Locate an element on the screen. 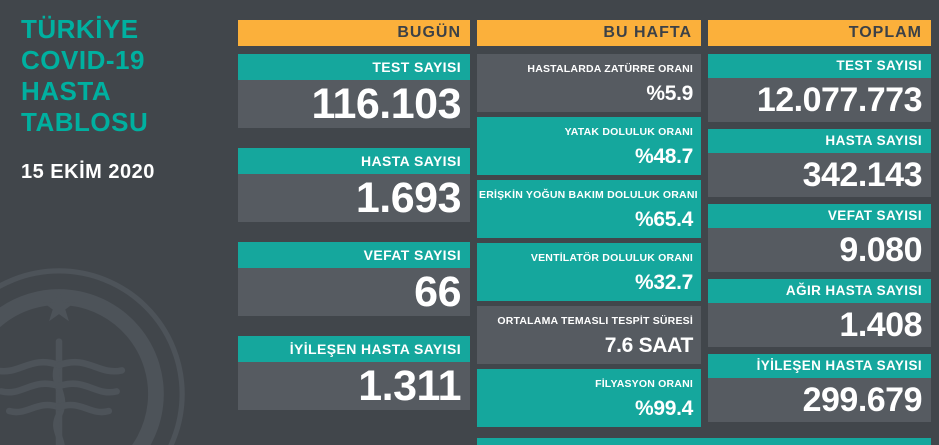 The width and height of the screenshot is (939, 445). stat-block-cases-total: HASTA SAYISI 342.143 is located at coordinates (819, 163).